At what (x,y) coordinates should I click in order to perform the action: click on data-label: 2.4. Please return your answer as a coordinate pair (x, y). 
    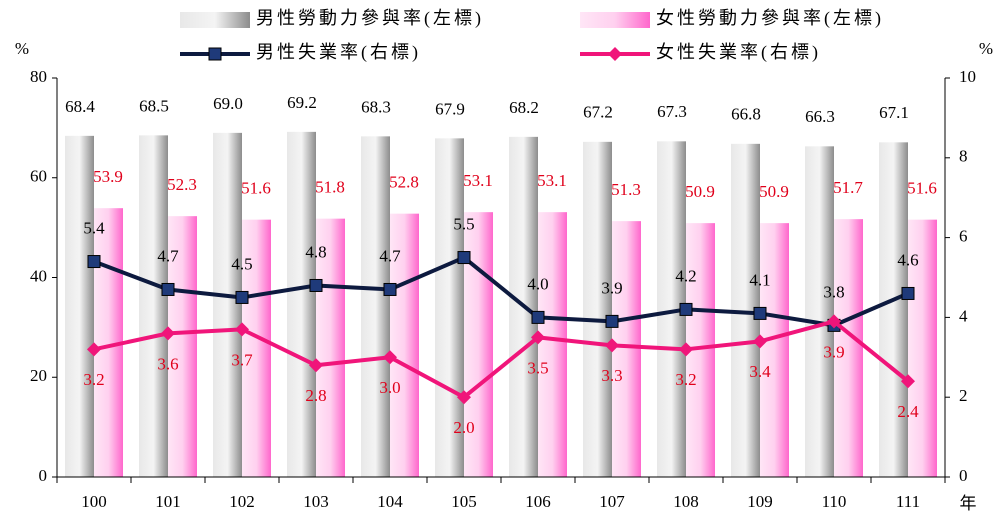
    Looking at the image, I should click on (908, 411).